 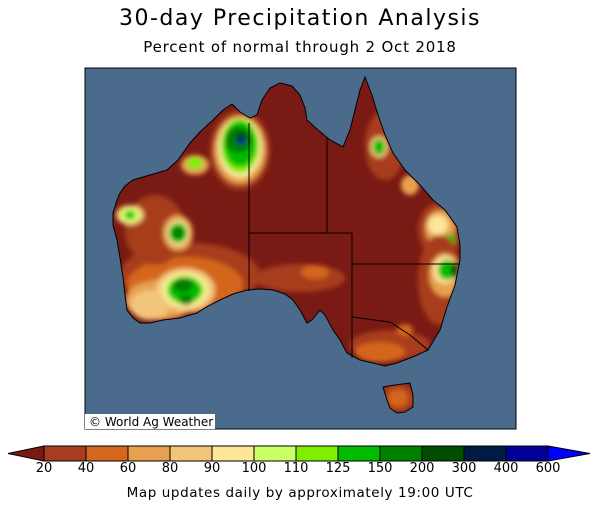 What do you see at coordinates (464, 468) in the screenshot?
I see `legend-tick-label: 300` at bounding box center [464, 468].